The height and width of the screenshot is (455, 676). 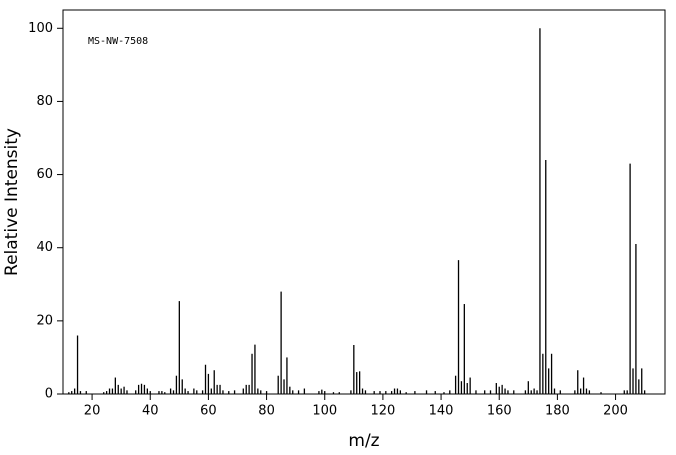 What do you see at coordinates (615, 411) in the screenshot?
I see `x-tick-label: 200` at bounding box center [615, 411].